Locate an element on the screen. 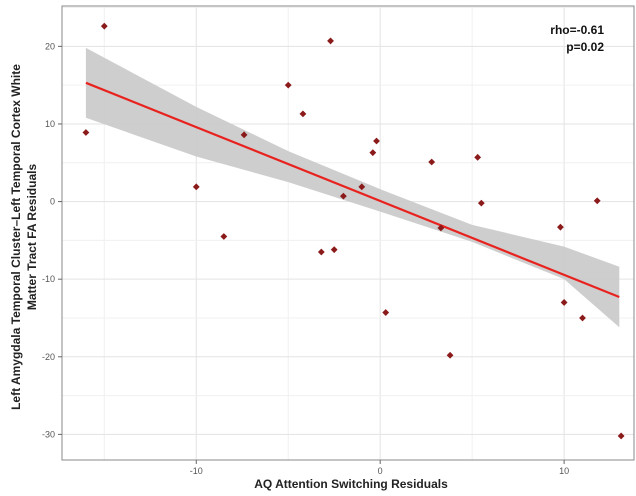 This screenshot has height=496, width=636. x-tick-label: -10 is located at coordinates (196, 471).